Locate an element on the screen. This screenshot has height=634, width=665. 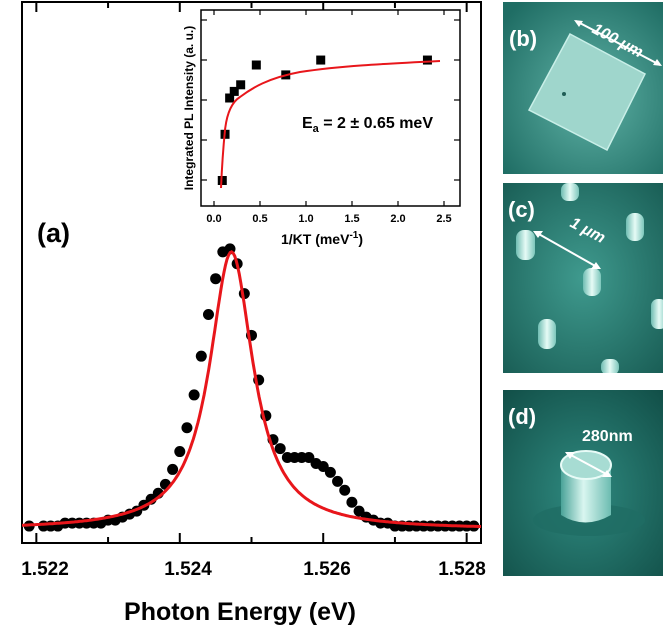
inset-x-axis-label-sup: -1 is located at coordinates (353, 235).